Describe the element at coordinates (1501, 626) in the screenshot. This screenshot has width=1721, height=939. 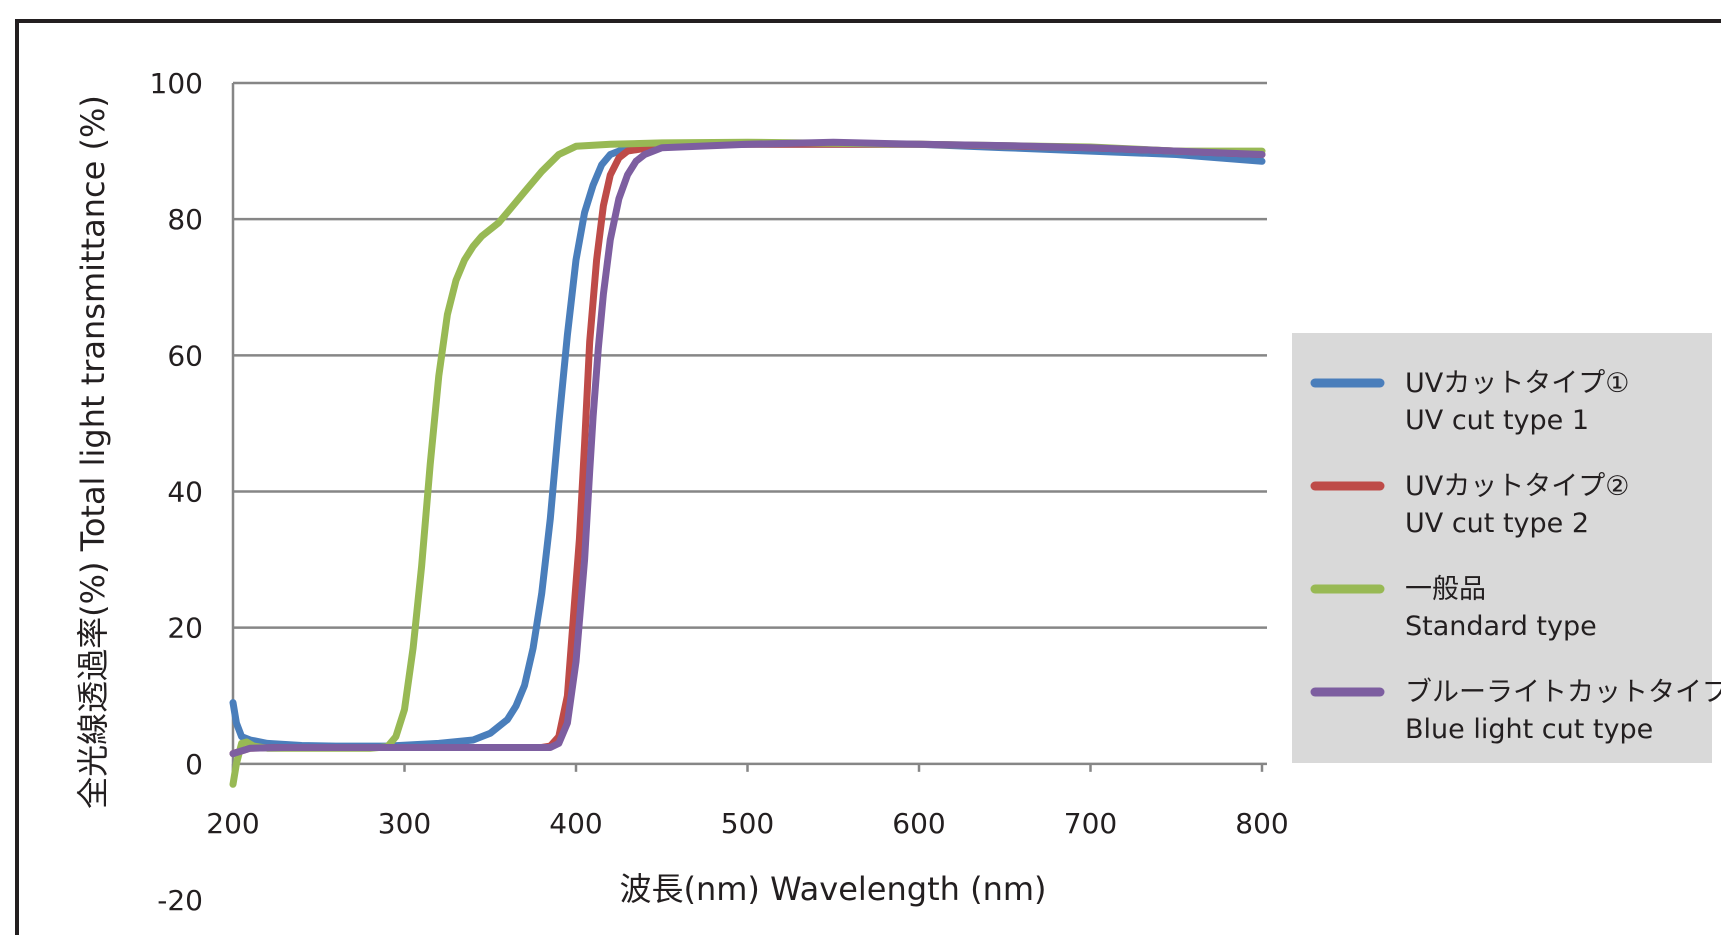
I see `legend-label-en-3: Standard type` at that location.